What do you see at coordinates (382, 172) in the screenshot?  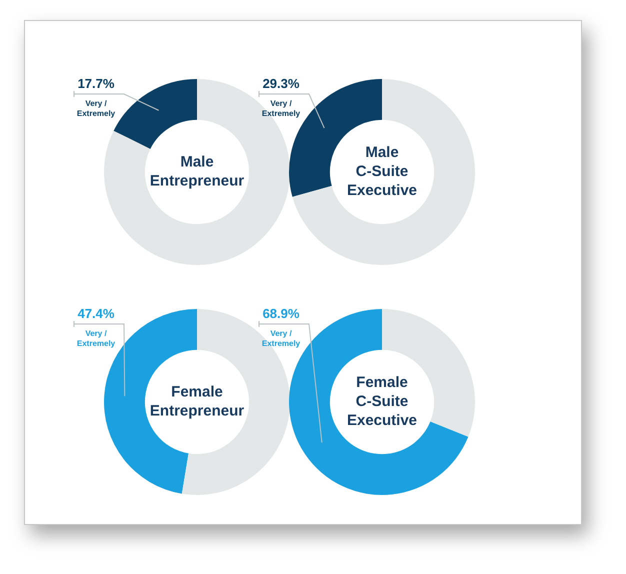 I see `text: Male C-Suite Executive` at bounding box center [382, 172].